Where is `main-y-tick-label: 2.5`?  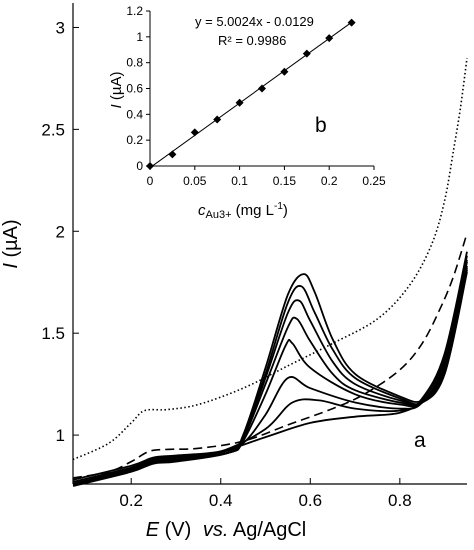 main-y-tick-label: 2.5 is located at coordinates (53, 129).